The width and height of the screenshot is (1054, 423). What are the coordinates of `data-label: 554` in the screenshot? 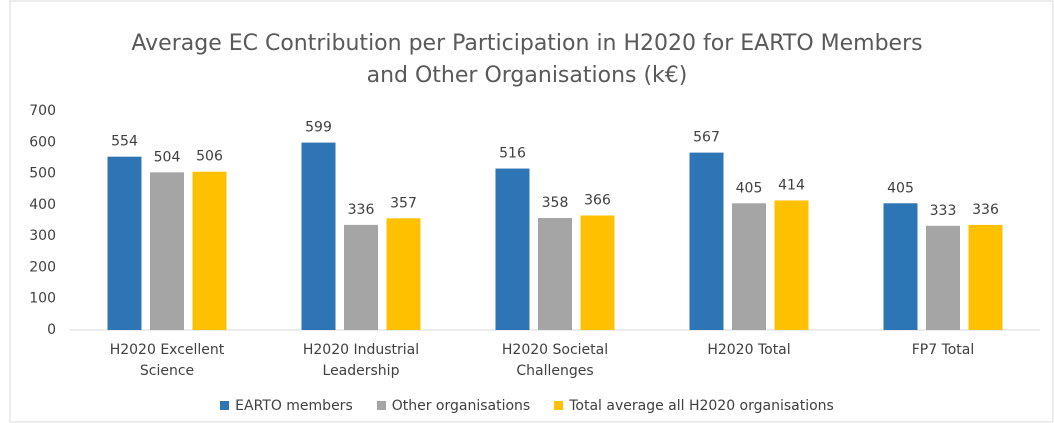 It's located at (124, 142).